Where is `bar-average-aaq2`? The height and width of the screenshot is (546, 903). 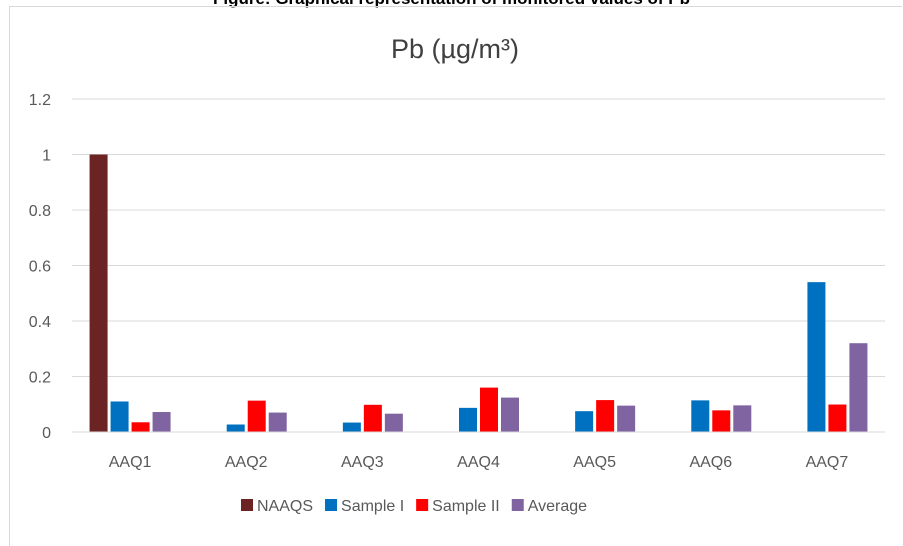
bar-average-aaq2 is located at coordinates (277, 422).